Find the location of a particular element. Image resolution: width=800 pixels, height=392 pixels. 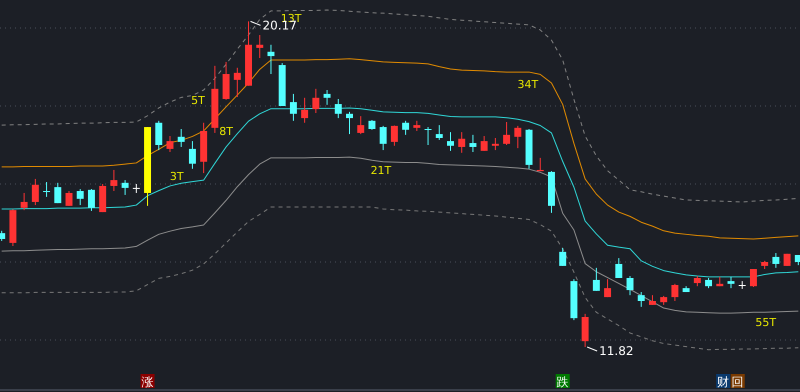

annotation: 跌 is located at coordinates (562, 382).